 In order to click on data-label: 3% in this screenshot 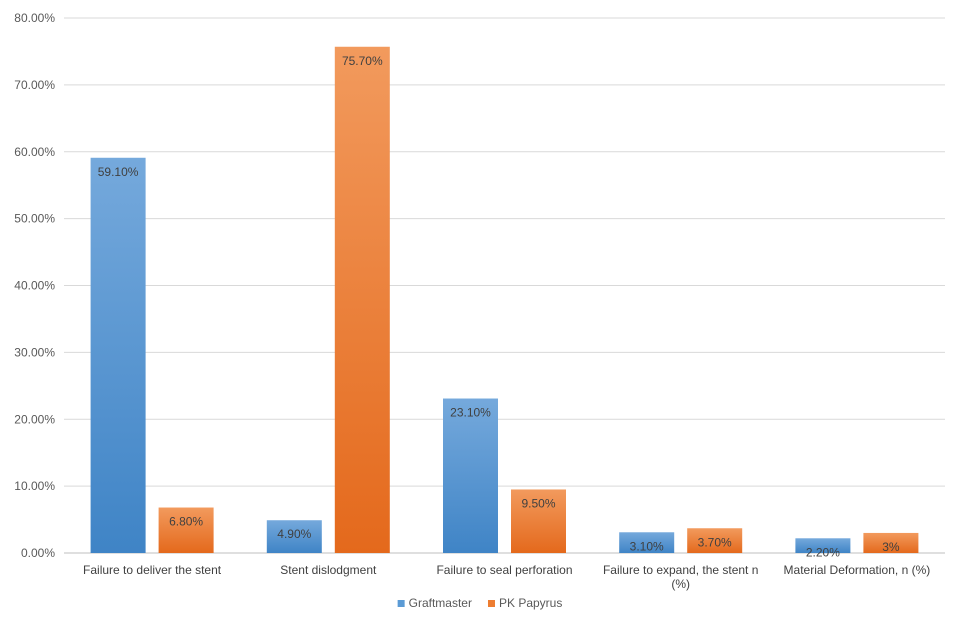, I will do `click(891, 547)`.